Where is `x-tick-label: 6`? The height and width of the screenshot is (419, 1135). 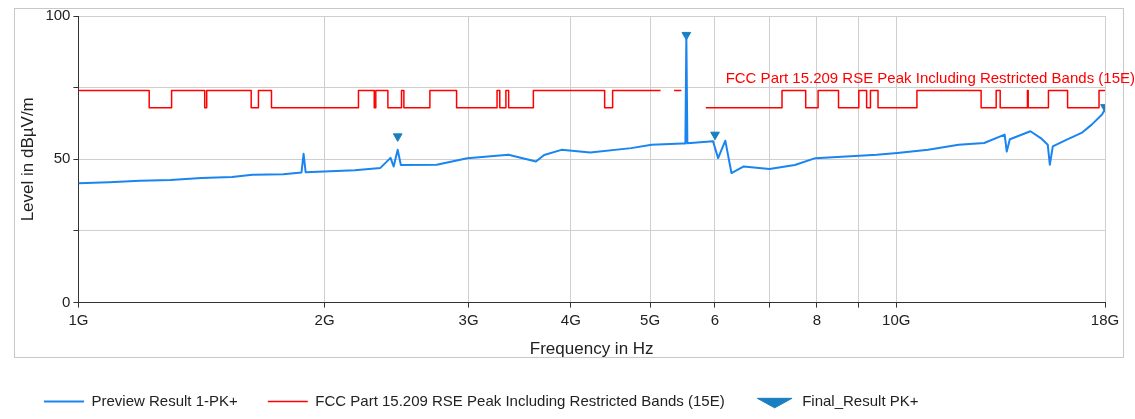
x-tick-label: 6 is located at coordinates (714, 319).